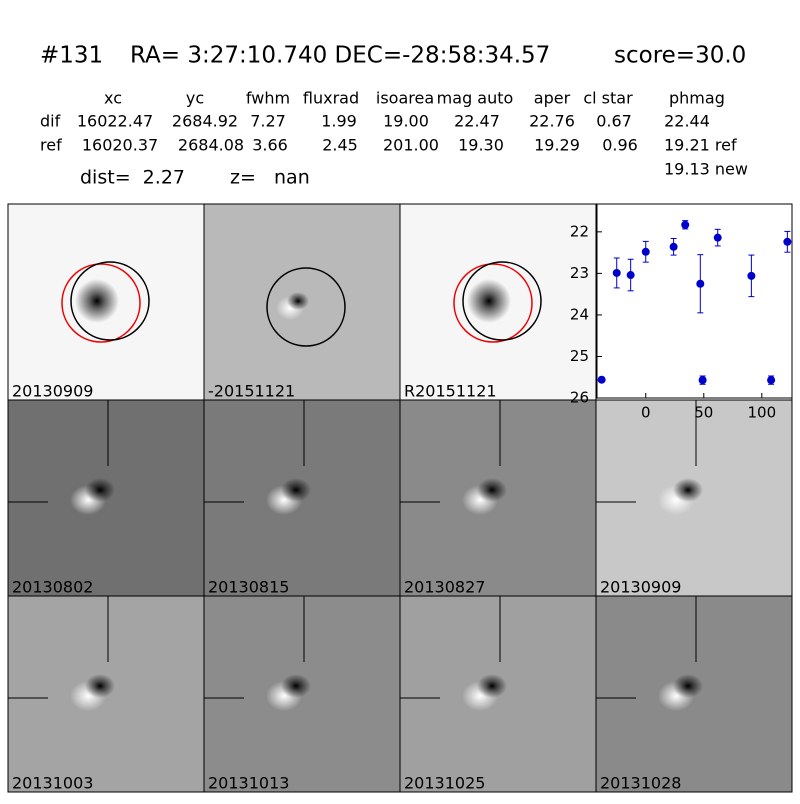  What do you see at coordinates (579, 398) in the screenshot?
I see `y-tick-label: 26` at bounding box center [579, 398].